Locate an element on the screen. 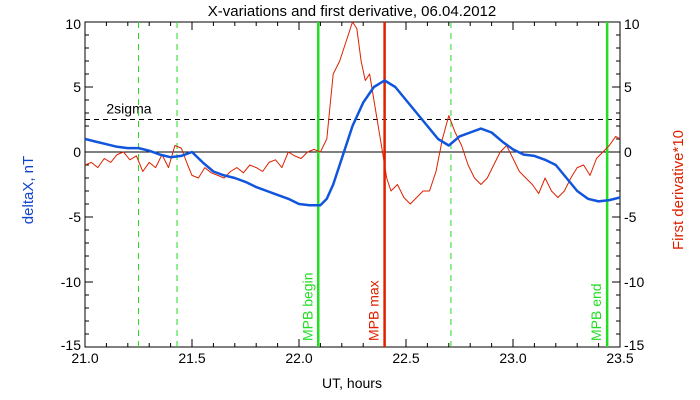  y-tick-label-right: 0 is located at coordinates (628, 152).